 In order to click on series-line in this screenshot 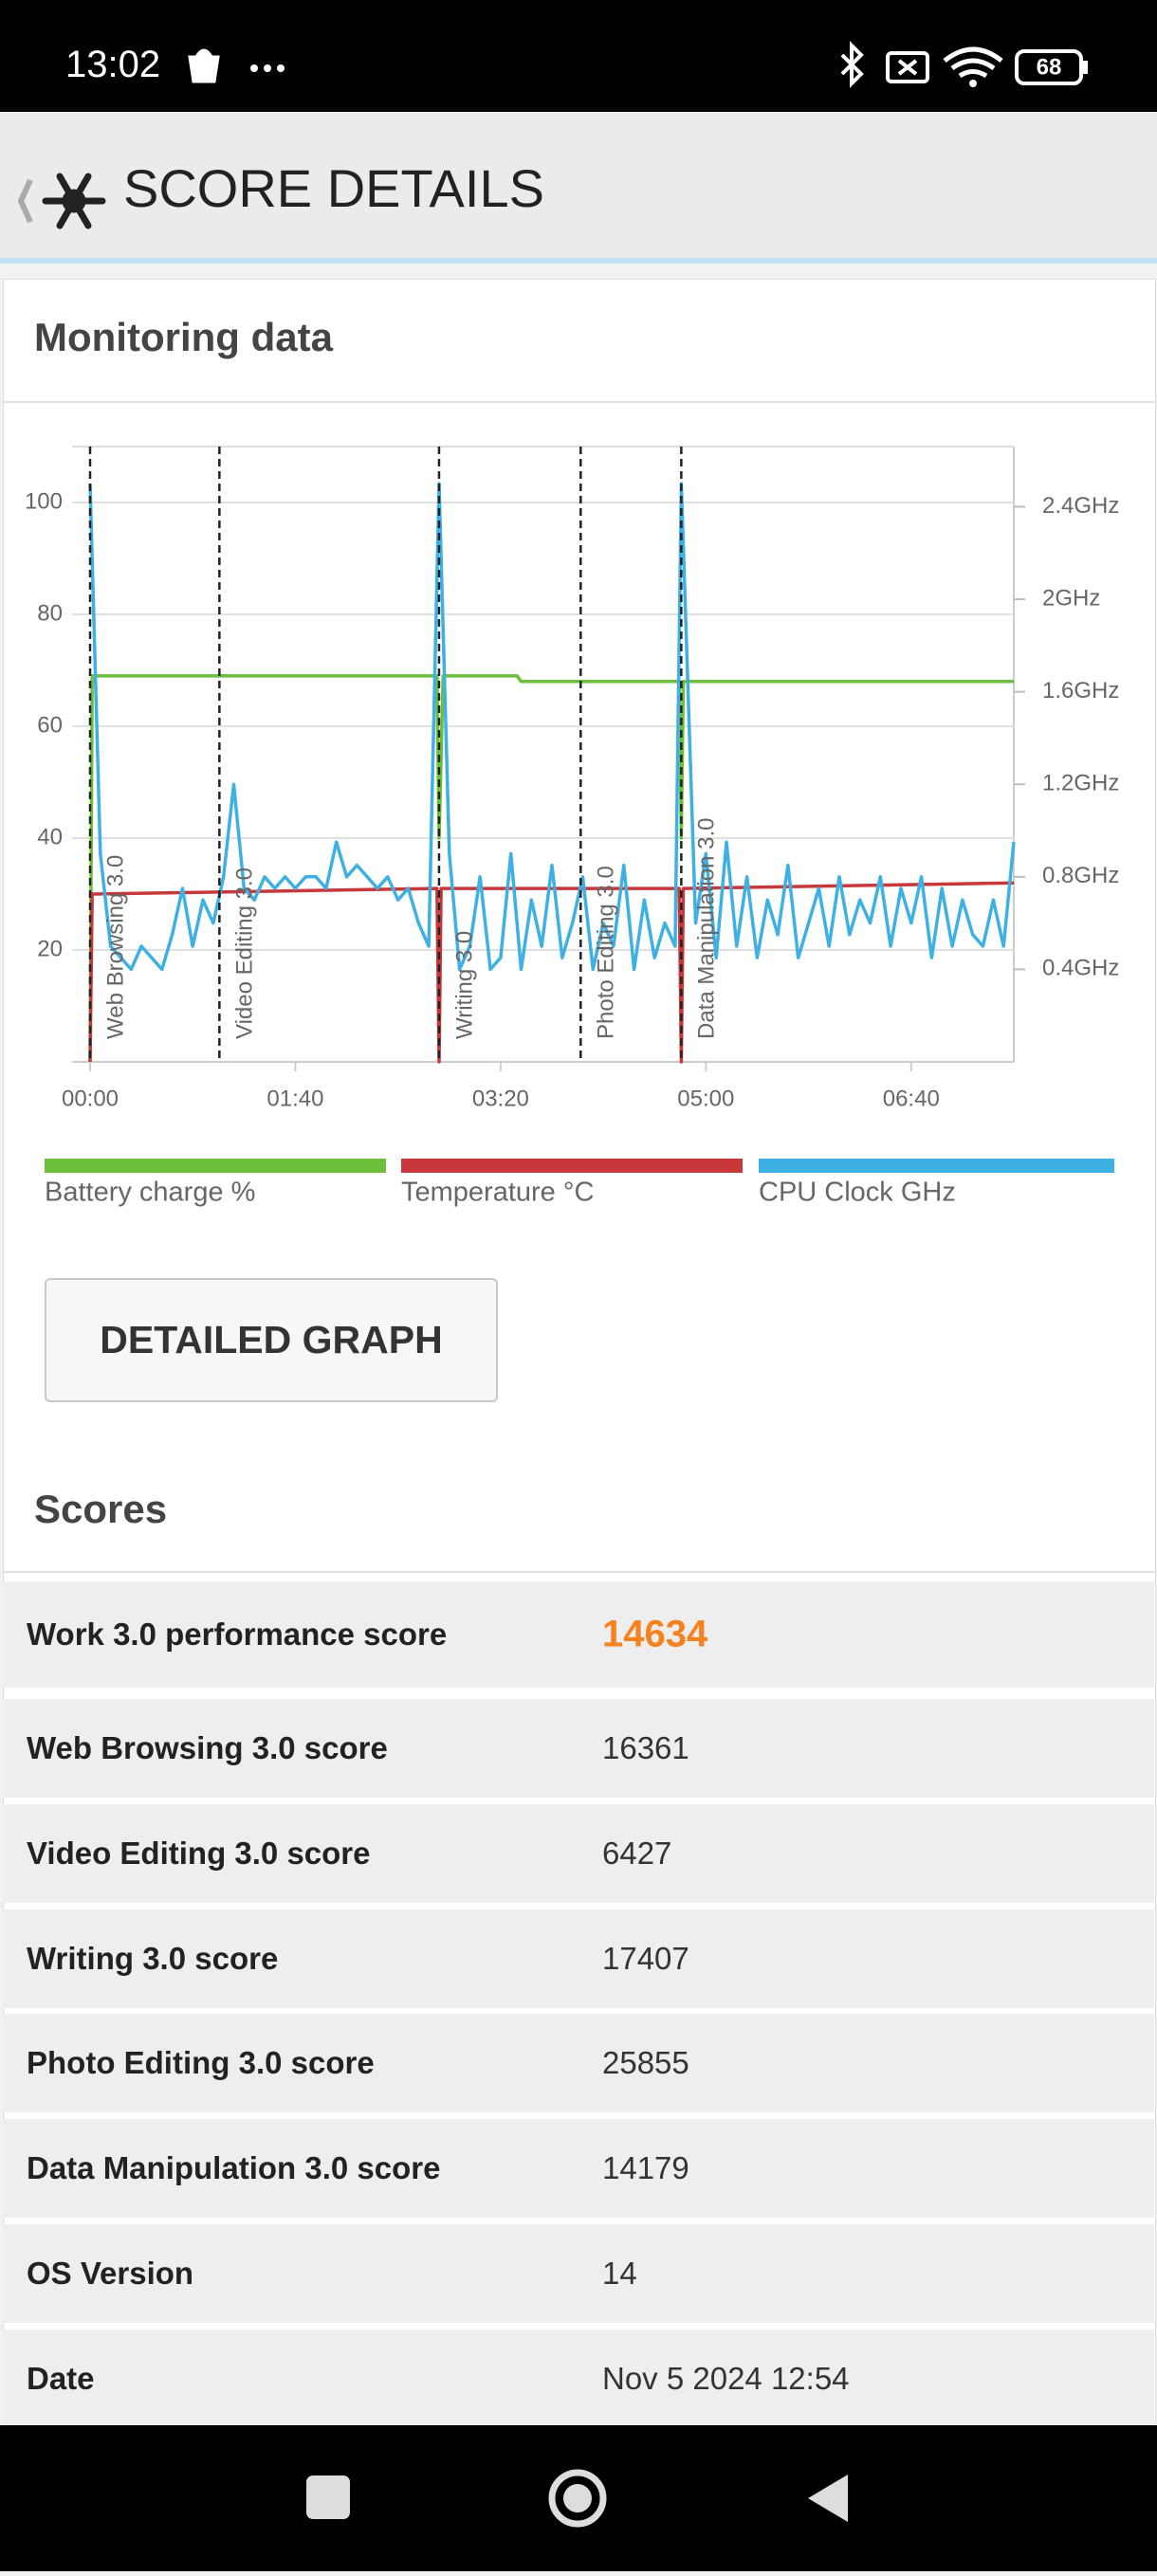, I will do `click(551, 972)`.